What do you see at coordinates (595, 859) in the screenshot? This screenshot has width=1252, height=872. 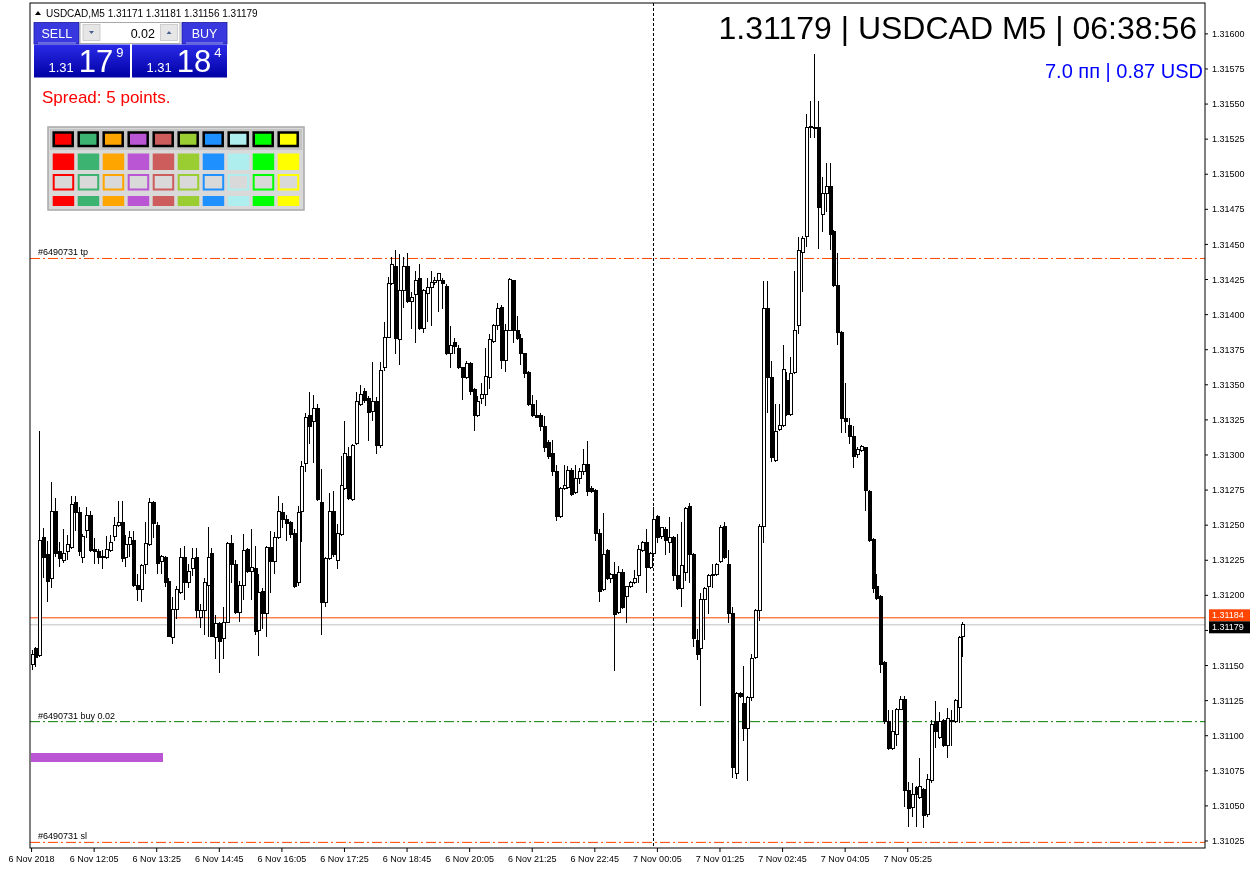 I see `x-tick-label: 6 Nov 22:45` at bounding box center [595, 859].